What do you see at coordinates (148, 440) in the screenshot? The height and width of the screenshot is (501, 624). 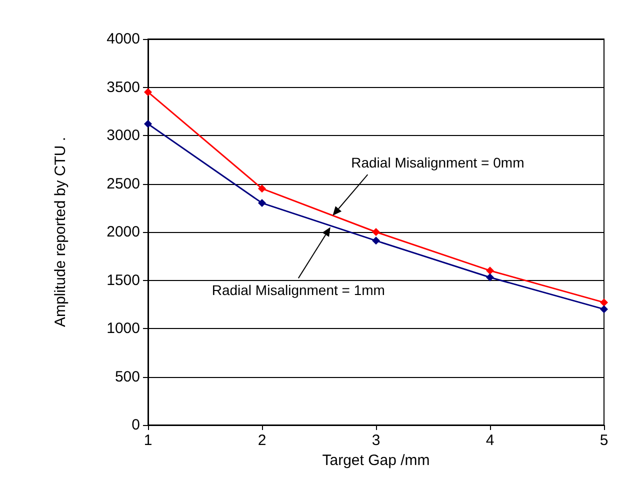 I see `x-tick-label: 1` at bounding box center [148, 440].